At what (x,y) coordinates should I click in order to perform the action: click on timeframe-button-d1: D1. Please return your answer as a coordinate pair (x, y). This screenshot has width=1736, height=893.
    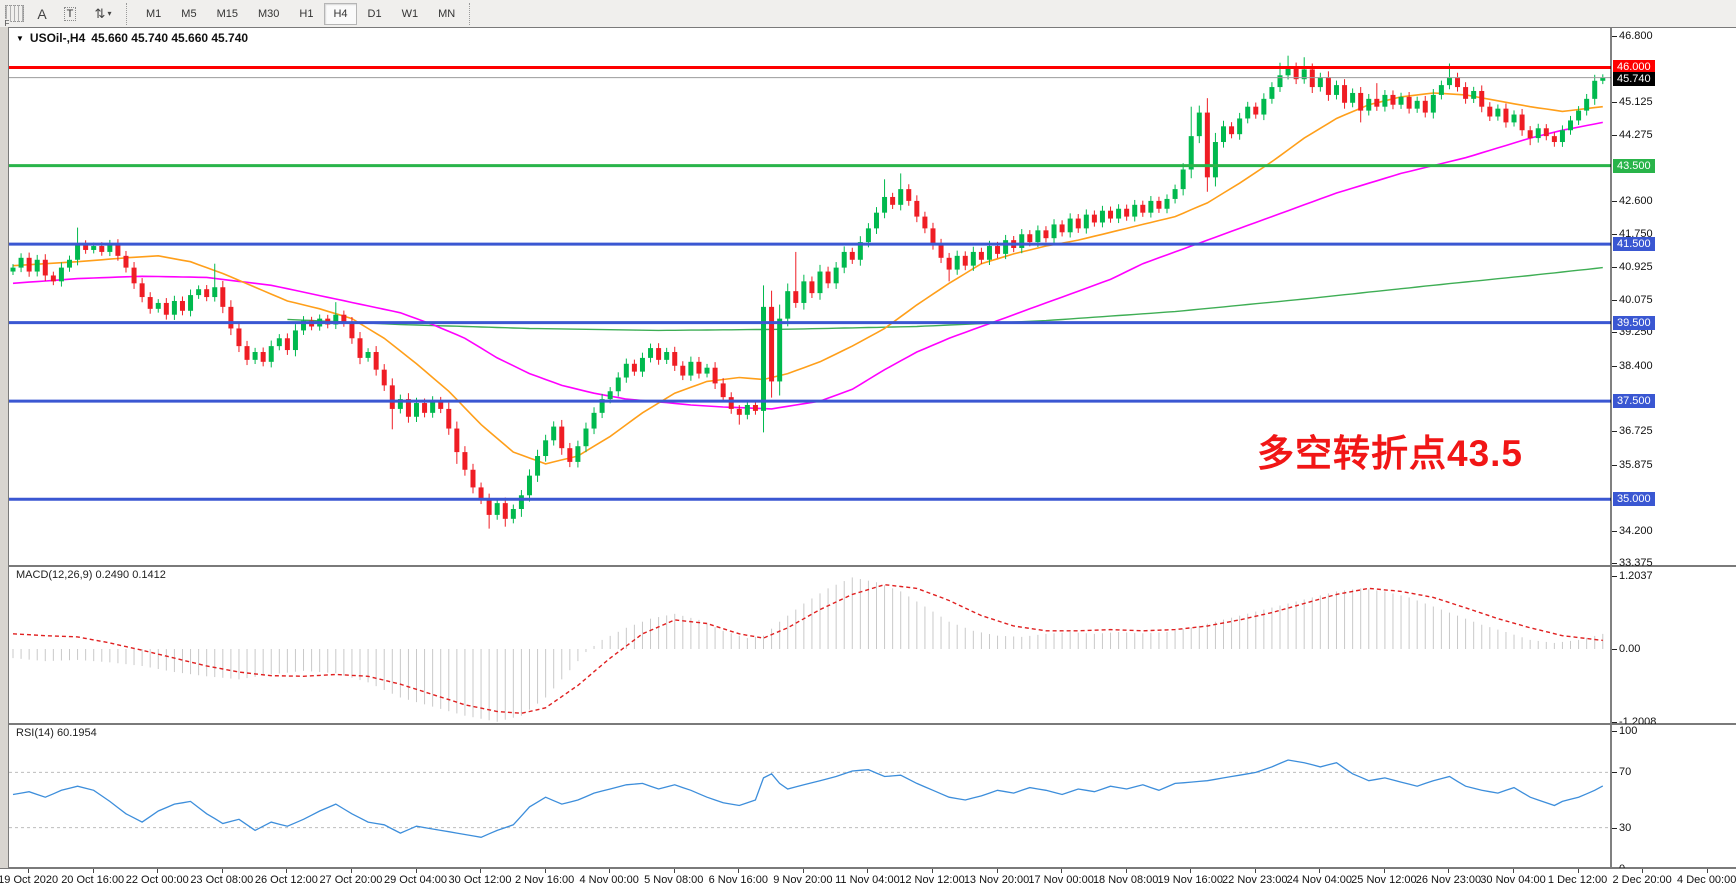
    Looking at the image, I should click on (374, 13).